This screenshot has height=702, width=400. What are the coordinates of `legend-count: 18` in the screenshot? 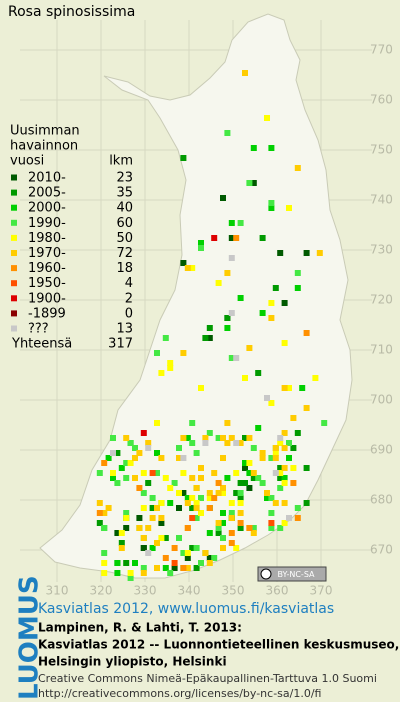 It's located at (124, 268).